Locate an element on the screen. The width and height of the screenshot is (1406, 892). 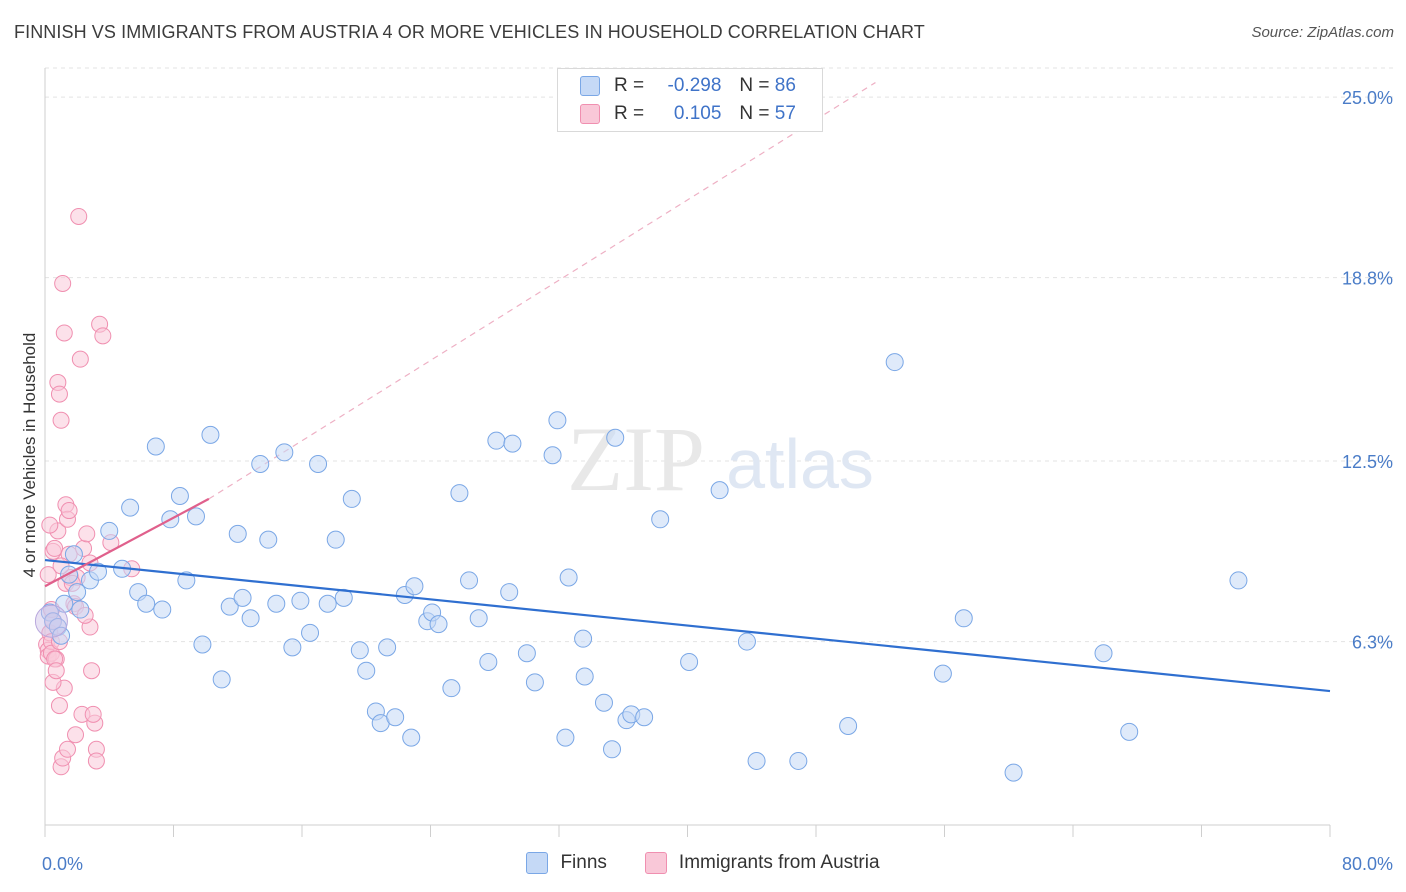
n-label: N = is located at coordinates (754, 113).